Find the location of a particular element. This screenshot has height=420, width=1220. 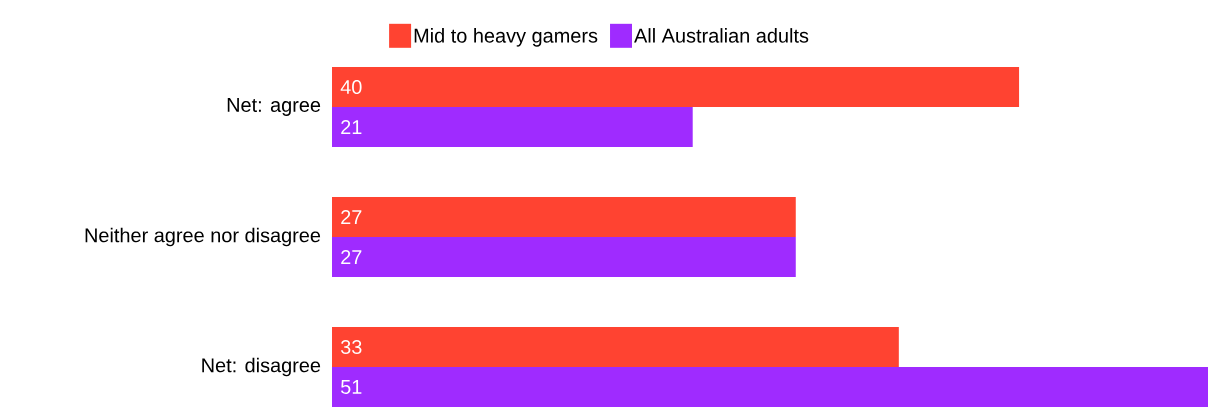

y-tick-label: Net: disagree is located at coordinates (261, 367).